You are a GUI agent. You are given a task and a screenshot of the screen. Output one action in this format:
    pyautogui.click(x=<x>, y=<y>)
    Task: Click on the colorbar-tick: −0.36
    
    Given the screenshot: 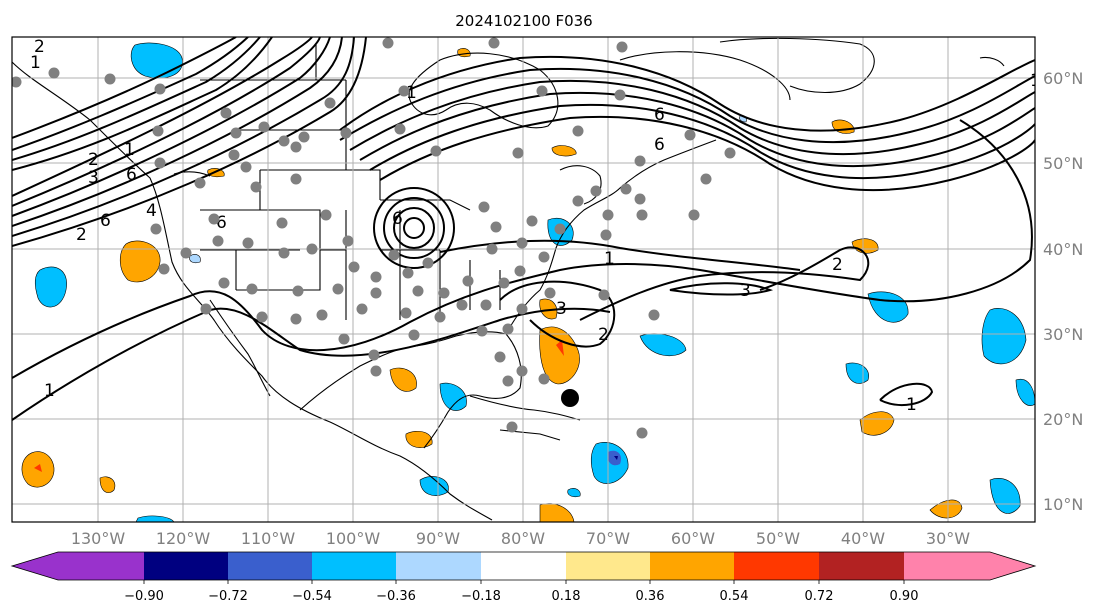 What is the action you would take?
    pyautogui.click(x=396, y=596)
    